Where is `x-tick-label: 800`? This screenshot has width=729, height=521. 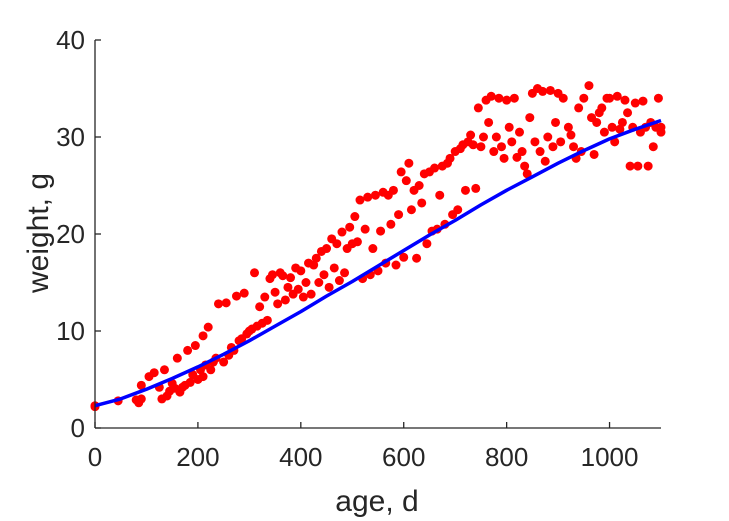 x-tick-label: 800 is located at coordinates (506, 457).